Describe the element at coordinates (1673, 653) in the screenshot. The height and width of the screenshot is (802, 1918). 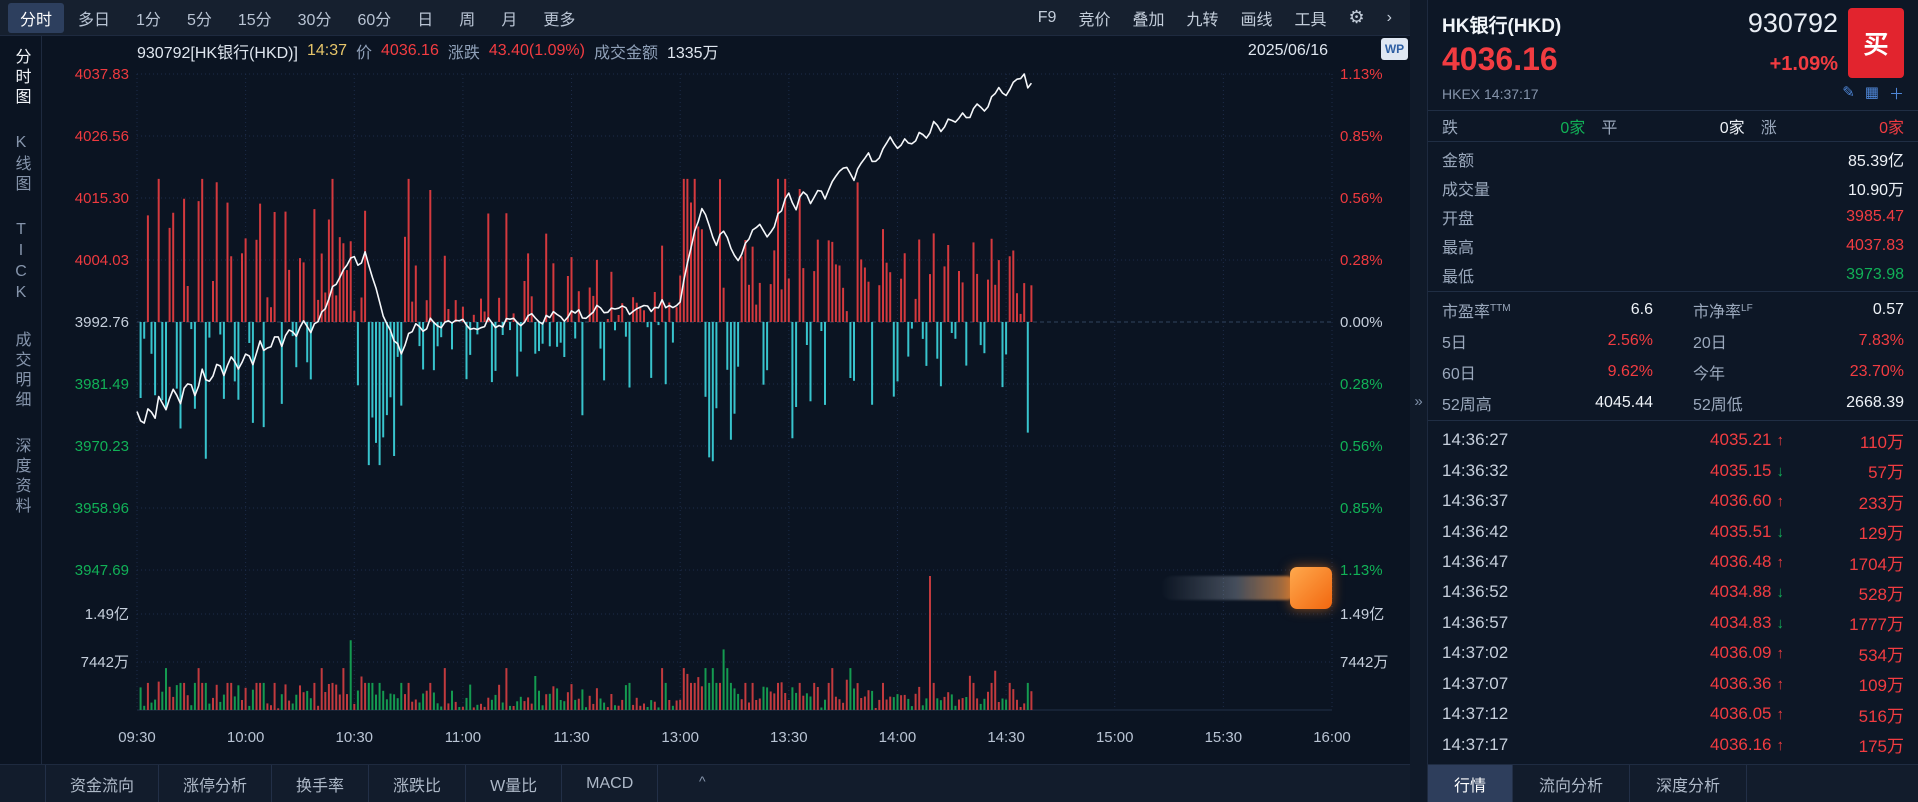
I see `tick-row: 14:37:02 4036.09 ↑ 534万` at that location.